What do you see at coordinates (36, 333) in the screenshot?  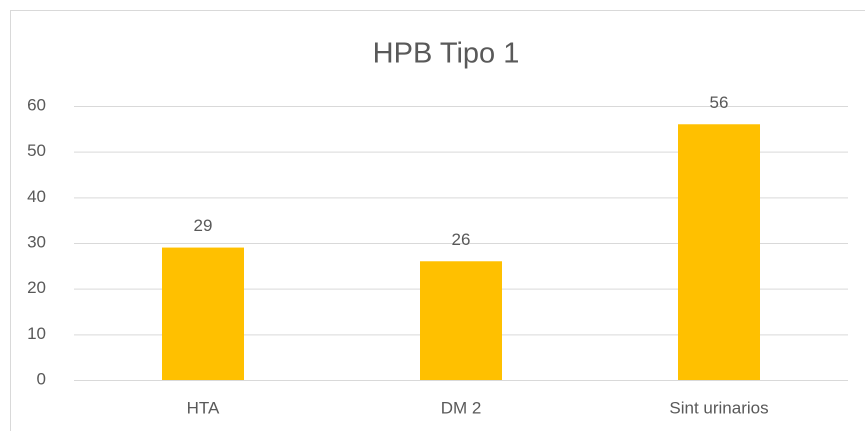 I see `y-tick-label: 10` at bounding box center [36, 333].